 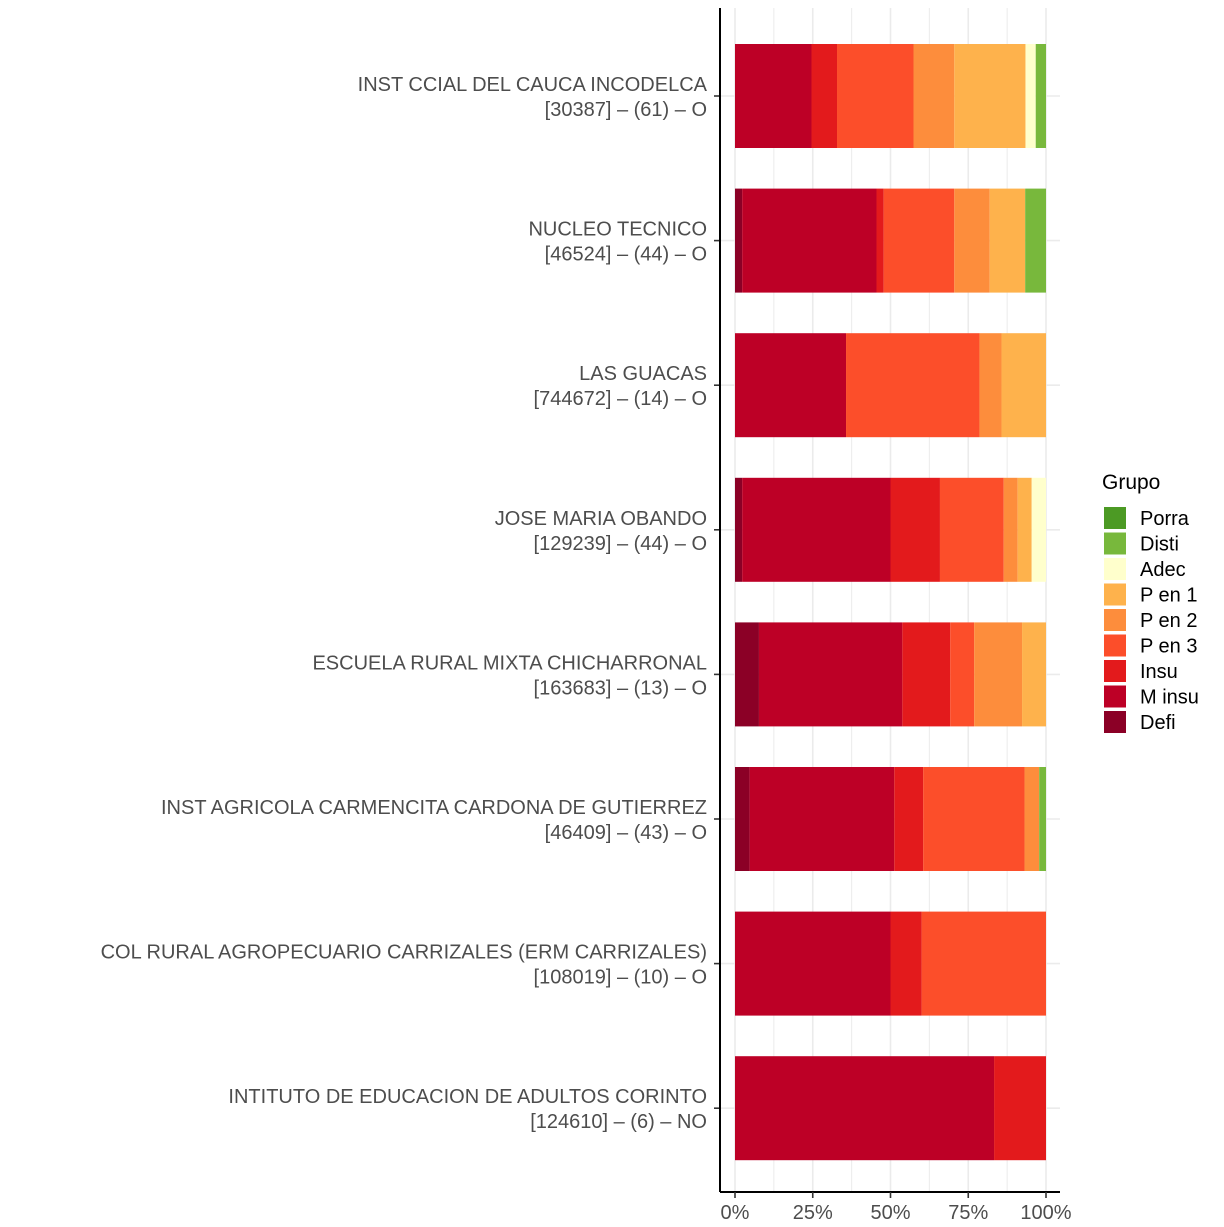 I want to click on legend-label: Defi, so click(x=1158, y=723).